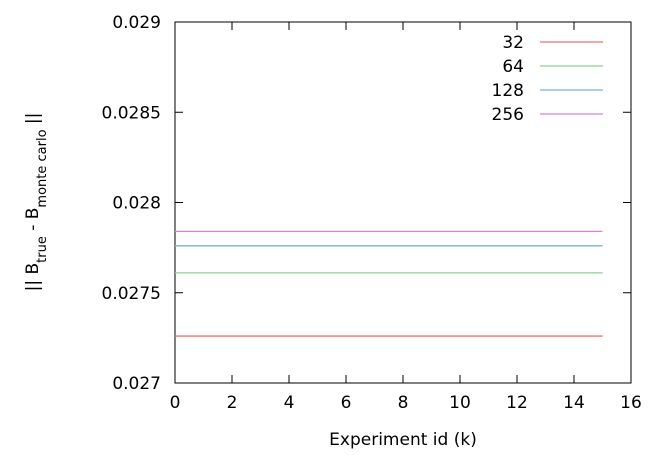  Describe the element at coordinates (403, 440) in the screenshot. I see `x-axis-label: Experiment id (k)` at that location.